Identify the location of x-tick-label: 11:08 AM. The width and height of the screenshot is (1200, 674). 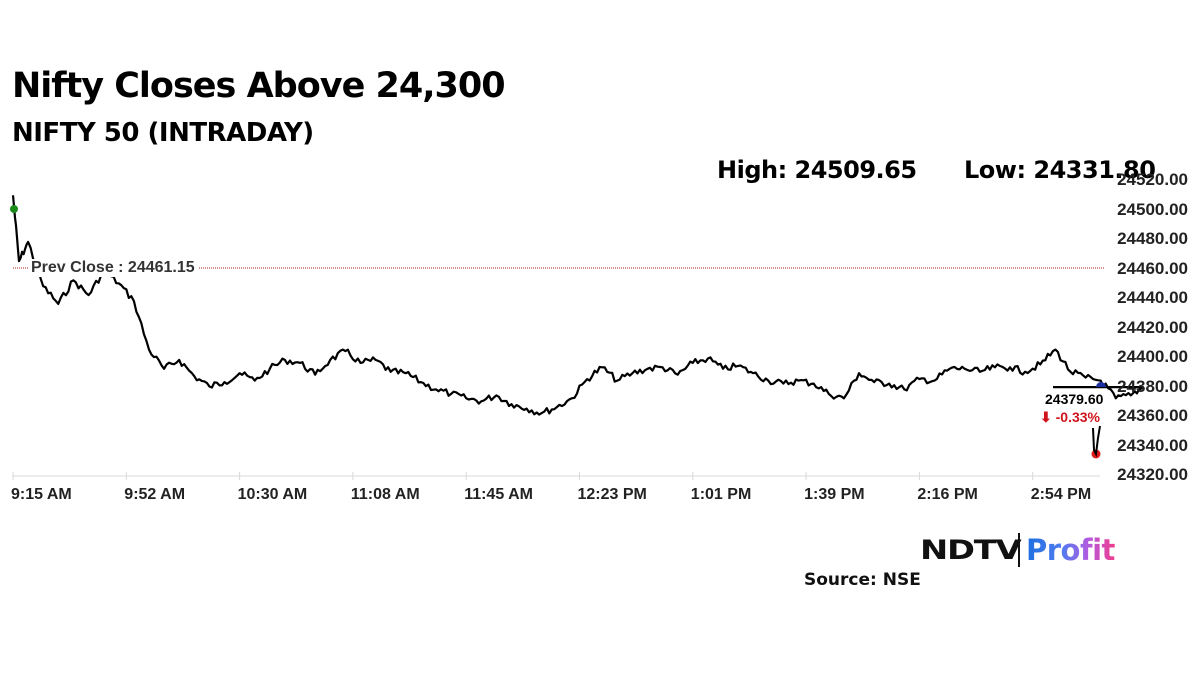
(385, 494).